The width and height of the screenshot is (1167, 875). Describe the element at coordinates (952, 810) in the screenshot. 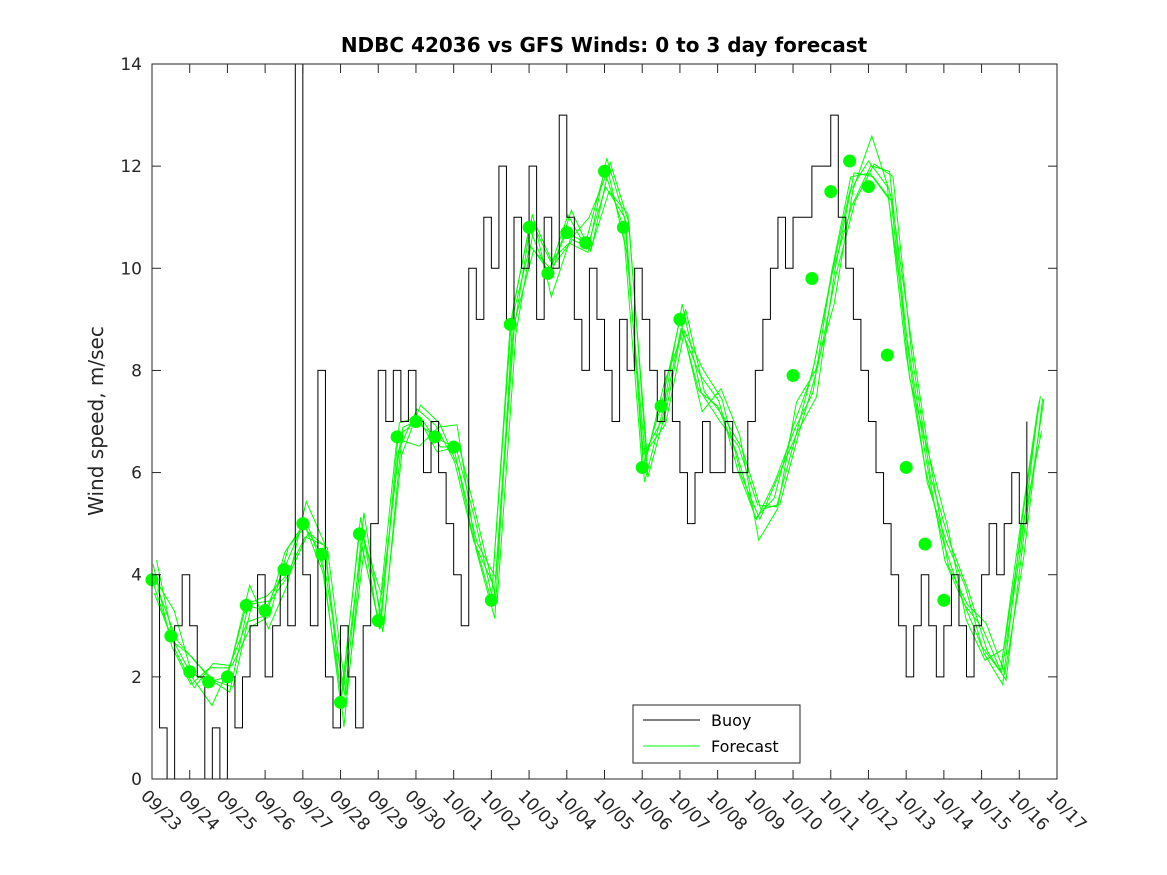

I see `x-tick-label: 10/14` at that location.